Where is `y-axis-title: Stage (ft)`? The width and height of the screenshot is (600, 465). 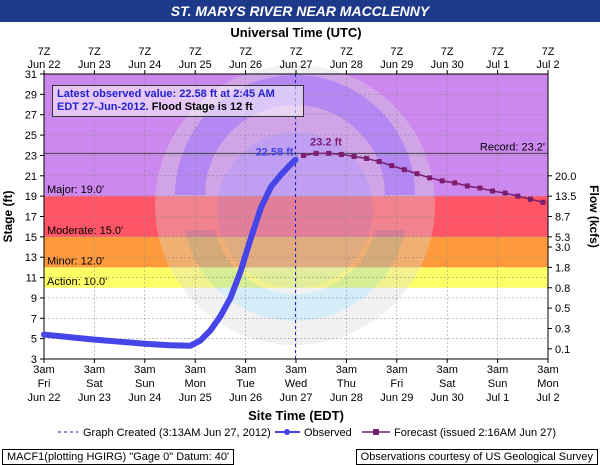
y-axis-title: Stage (ft) is located at coordinates (8, 217).